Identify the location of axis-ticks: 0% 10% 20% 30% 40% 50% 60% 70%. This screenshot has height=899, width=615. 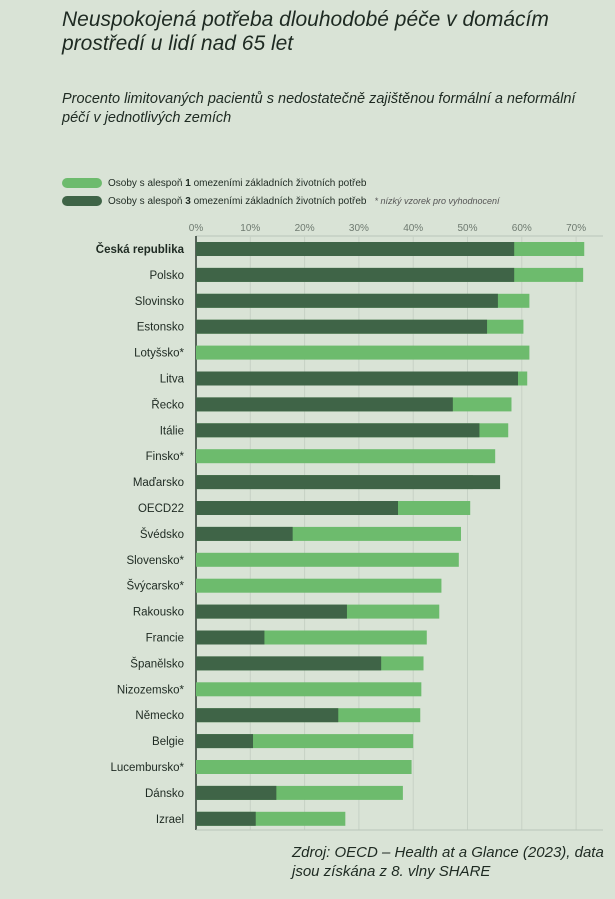
(387, 228).